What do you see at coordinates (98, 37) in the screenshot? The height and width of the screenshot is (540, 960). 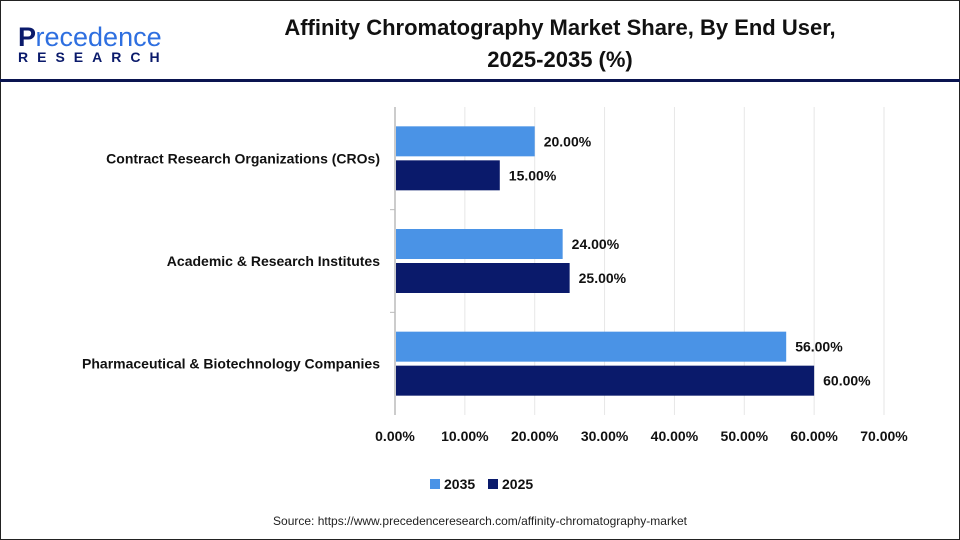 I see `logo-text: recedence` at bounding box center [98, 37].